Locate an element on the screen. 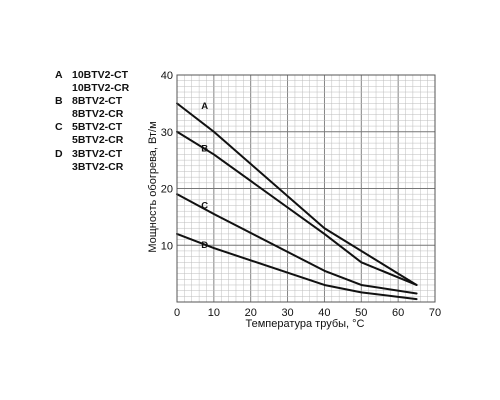  x-tick-label: 10 is located at coordinates (214, 313).